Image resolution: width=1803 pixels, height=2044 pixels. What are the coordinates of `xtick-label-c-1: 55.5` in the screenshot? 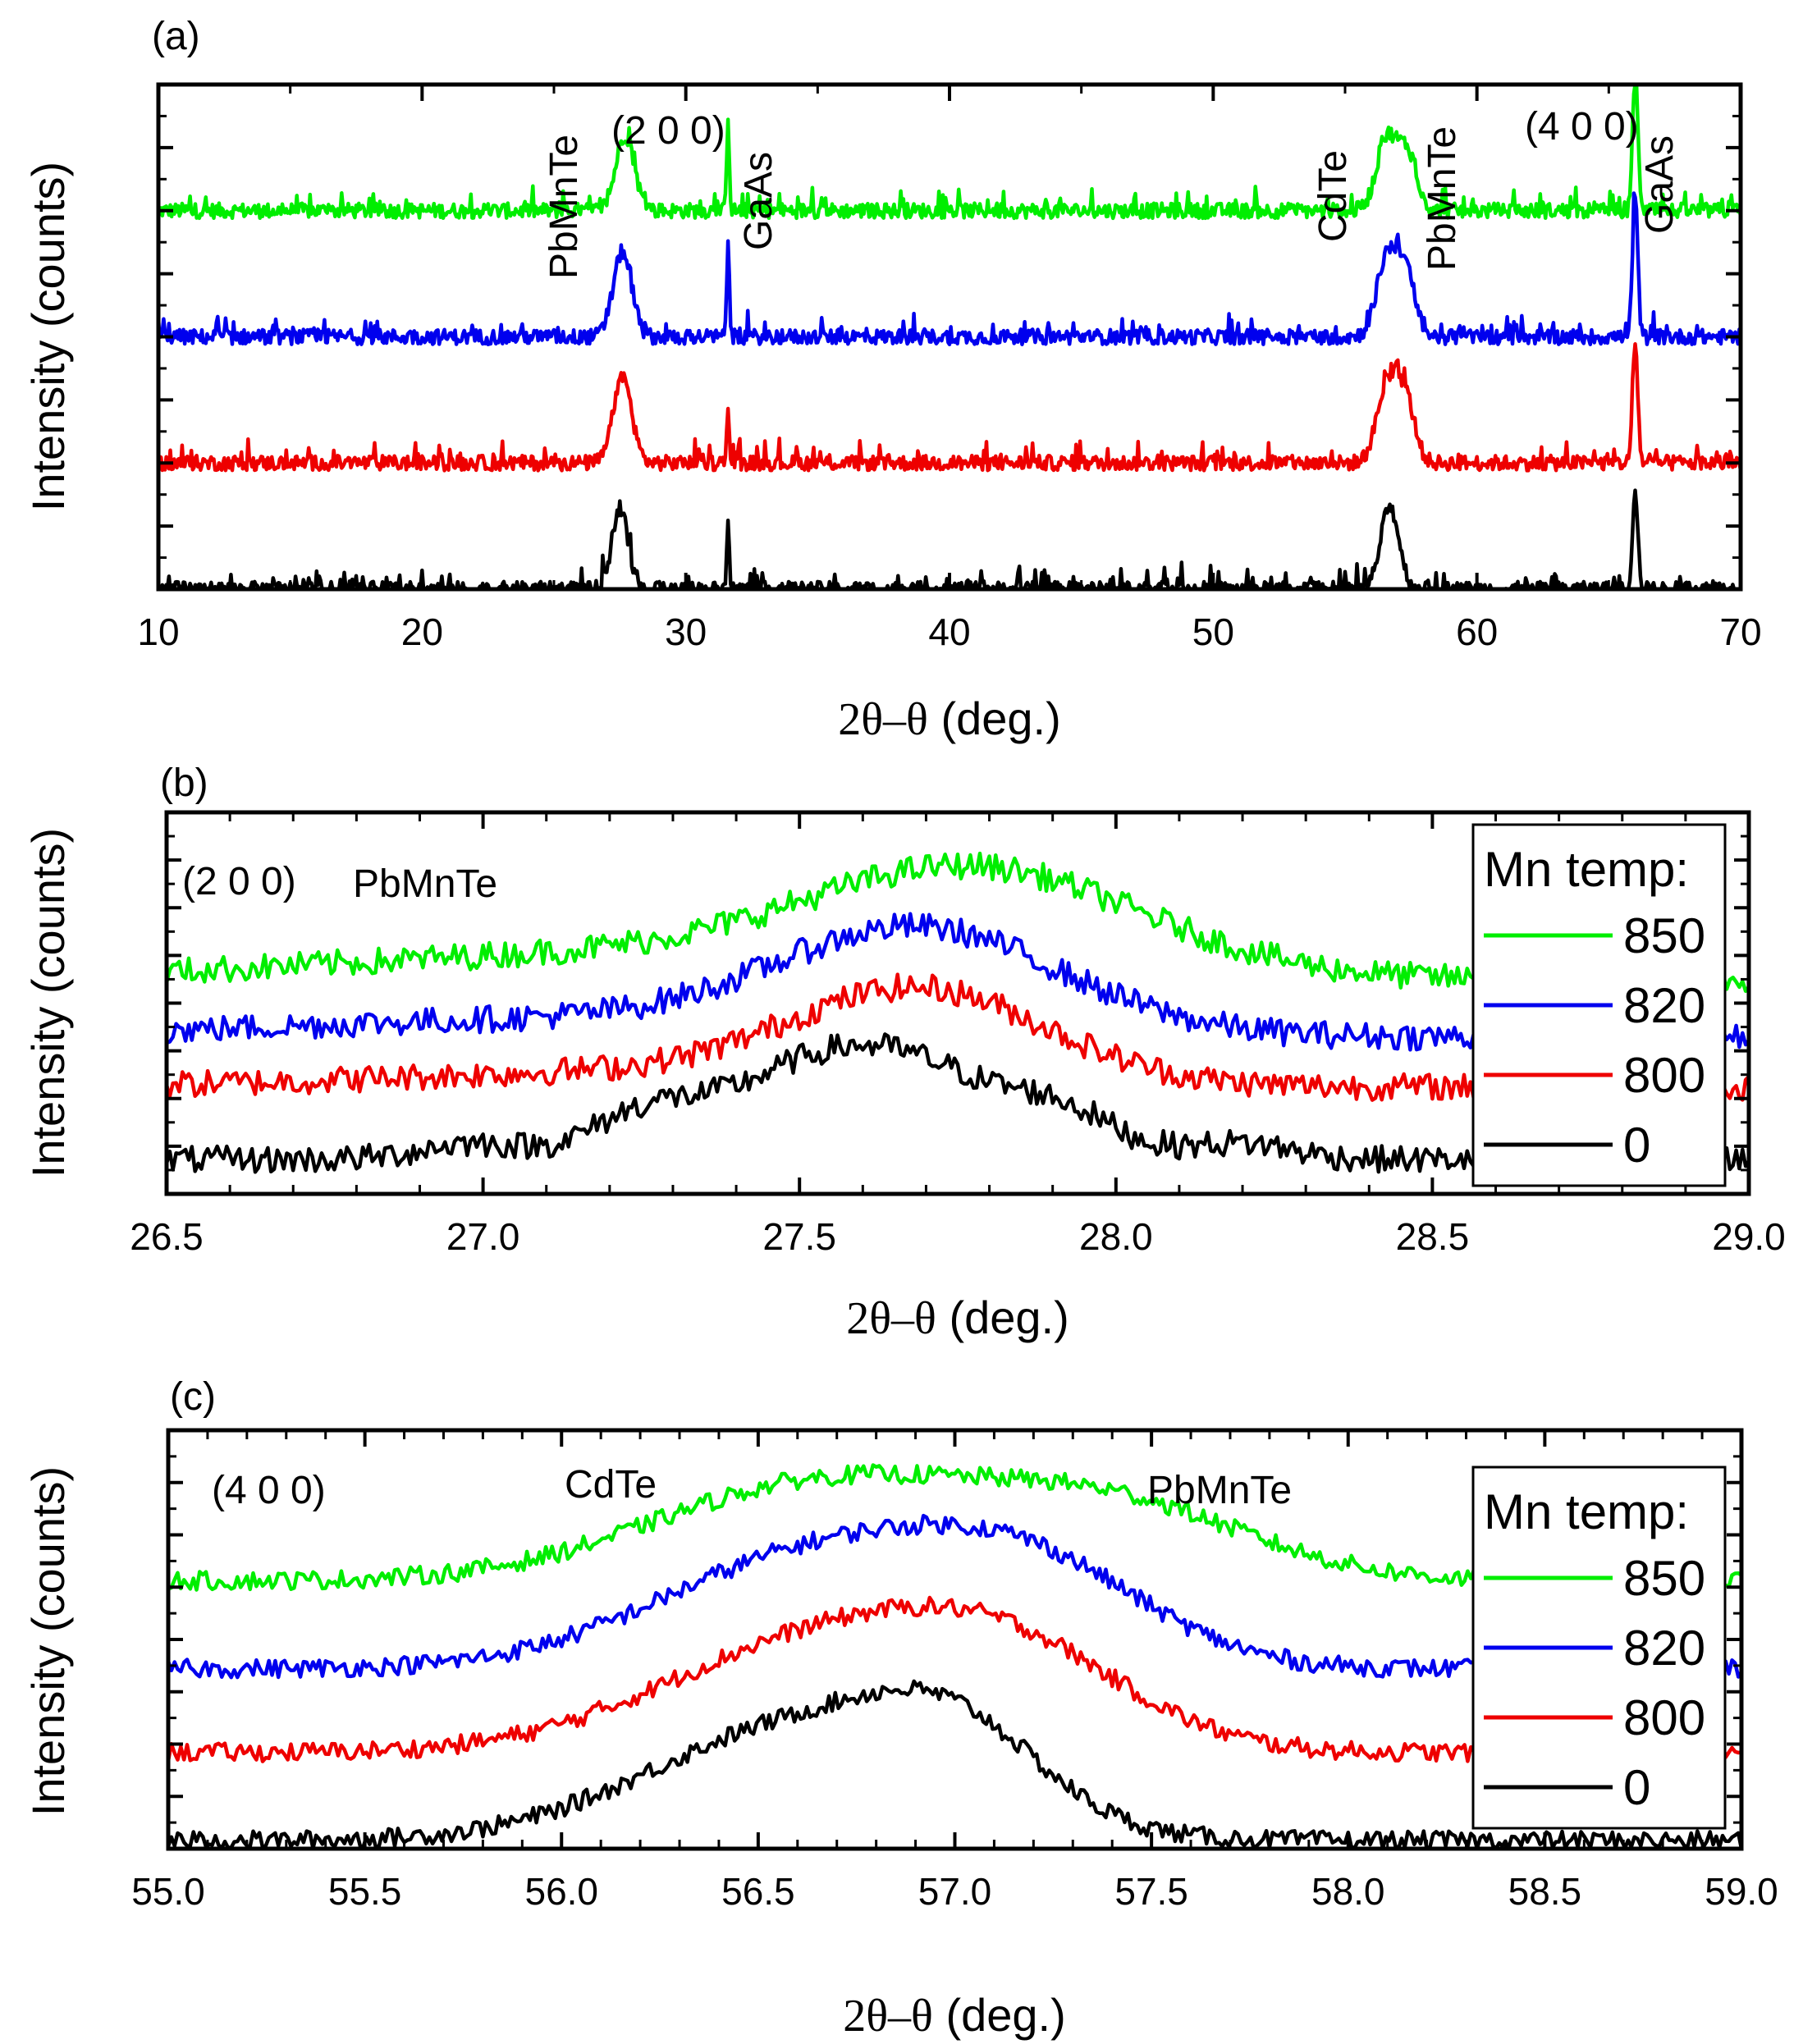 It's located at (365, 1891).